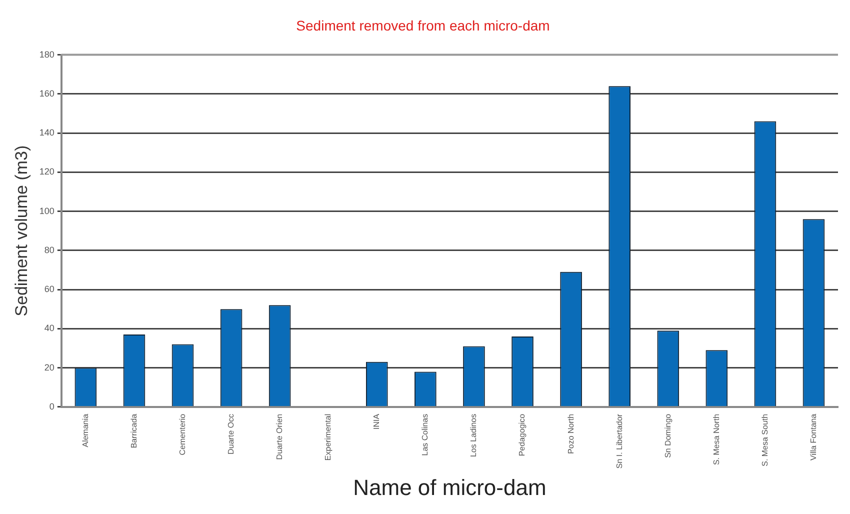 This screenshot has height=514, width=850. Describe the element at coordinates (46, 93) in the screenshot. I see `y-tick-label: 160` at that location.